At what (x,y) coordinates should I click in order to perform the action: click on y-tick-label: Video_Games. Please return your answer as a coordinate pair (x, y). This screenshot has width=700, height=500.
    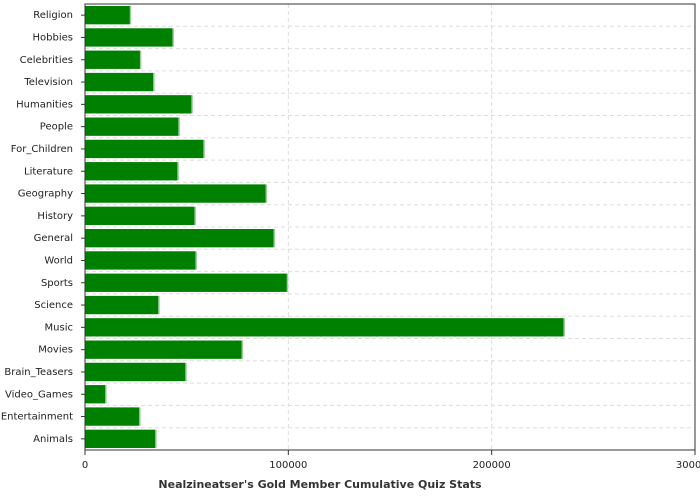
    Looking at the image, I should click on (39, 394).